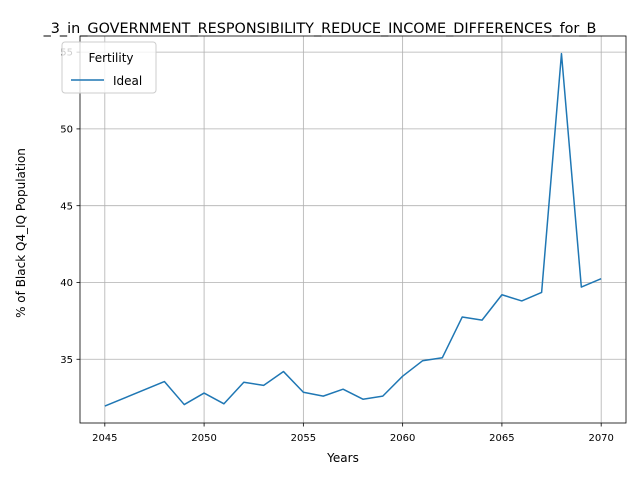 The height and width of the screenshot is (484, 640). I want to click on legend: Fertility Ideal, so click(109, 67).